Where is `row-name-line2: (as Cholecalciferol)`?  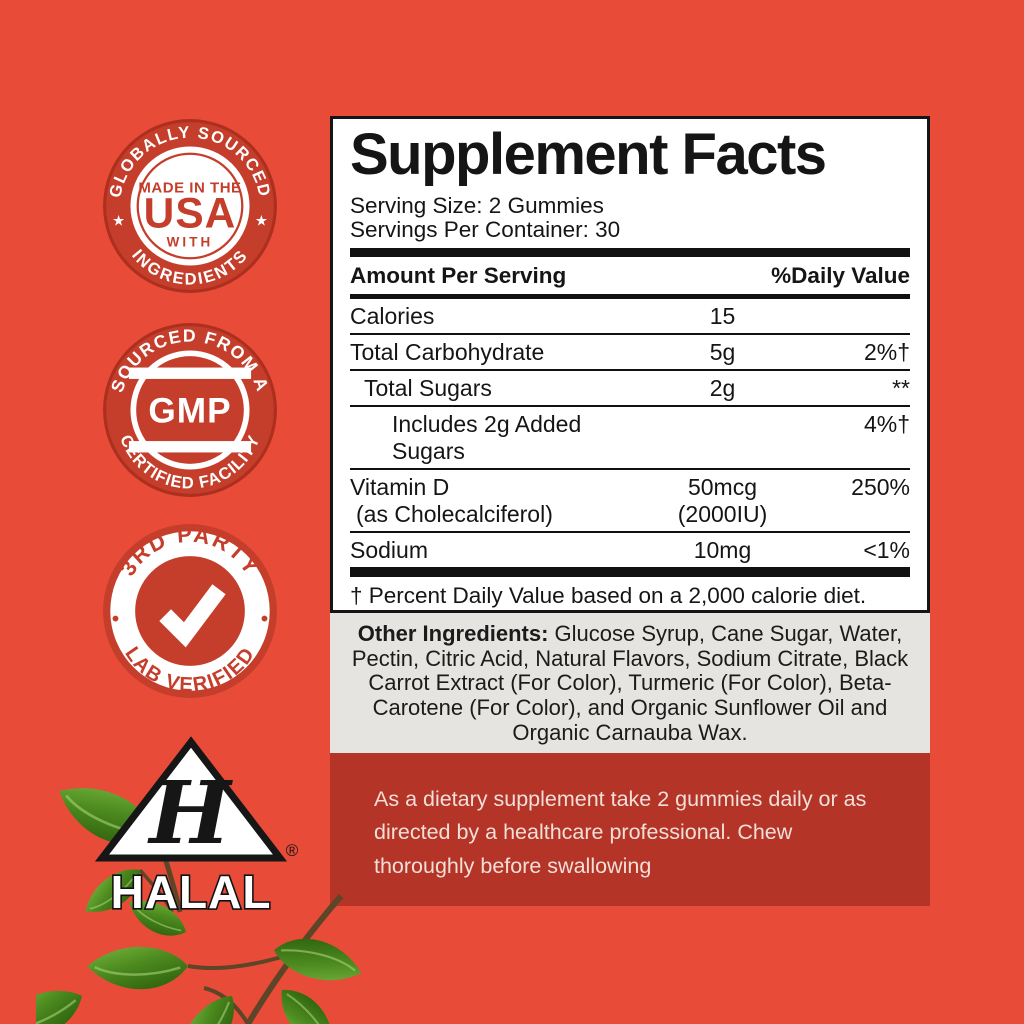 row-name-line2: (as Cholecalciferol) is located at coordinates (454, 514).